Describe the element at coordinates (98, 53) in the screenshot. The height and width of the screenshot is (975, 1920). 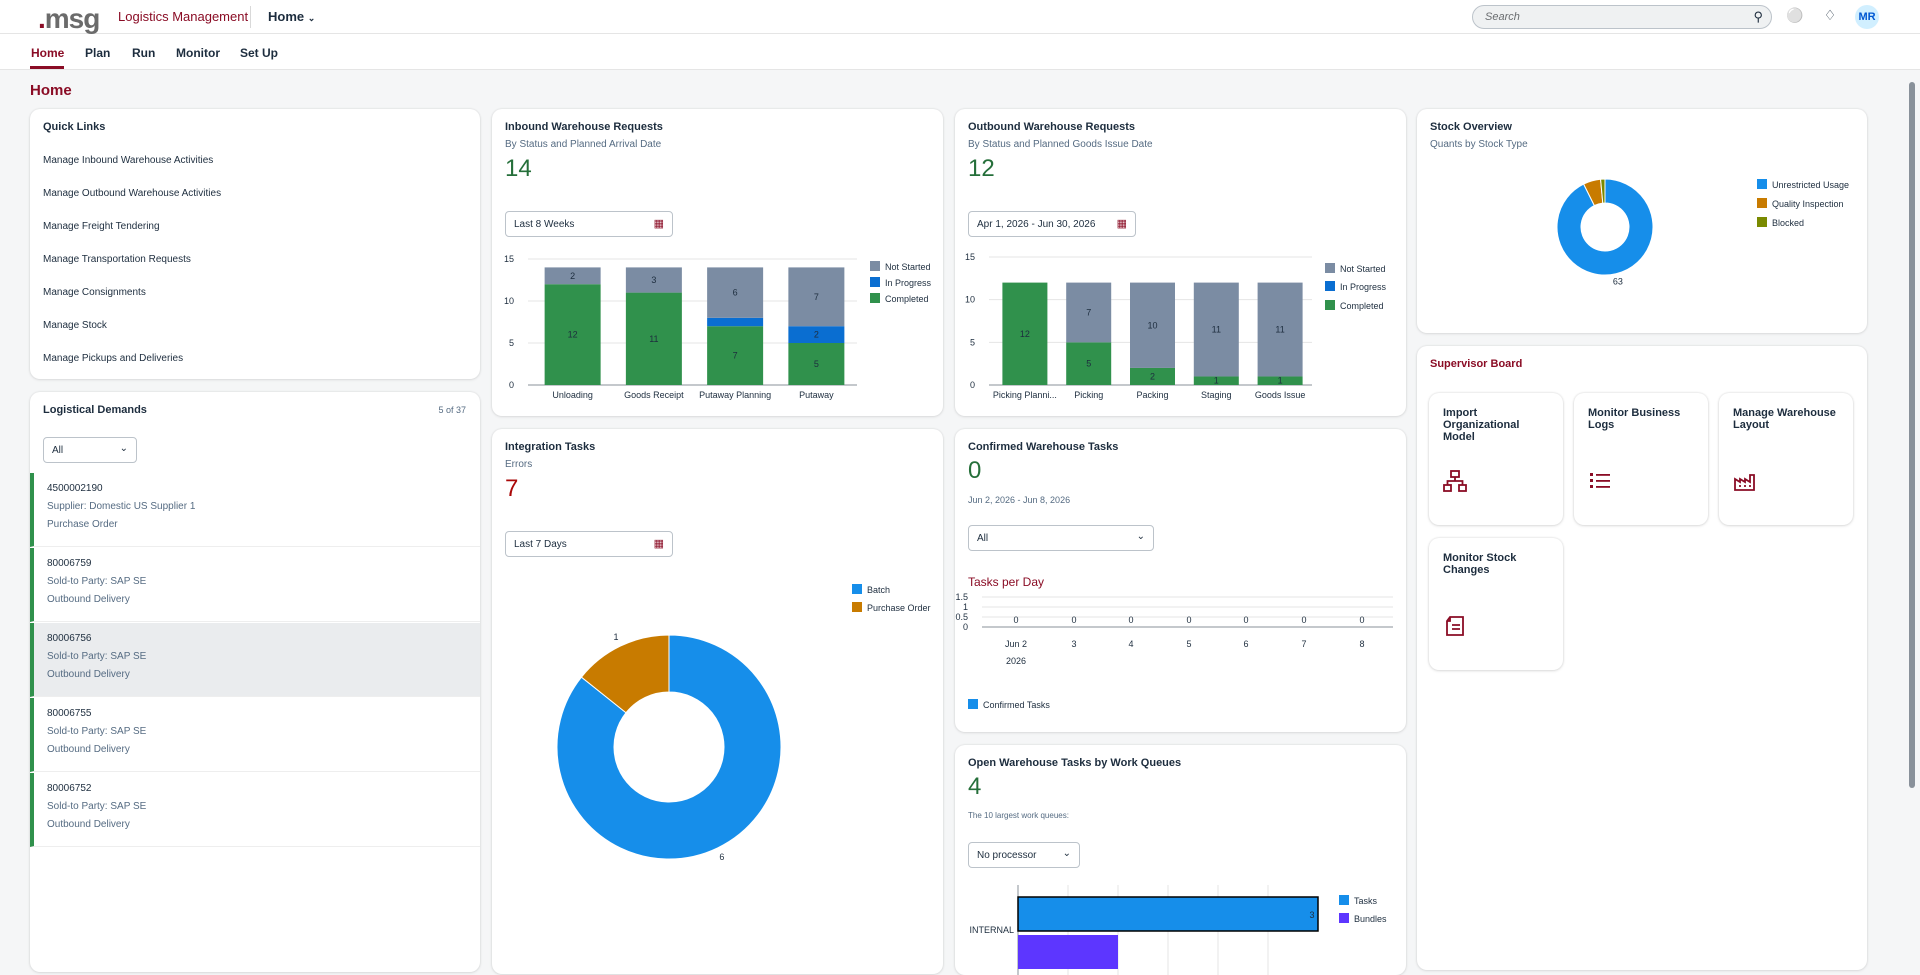
I see `tab-plan: Plan` at that location.